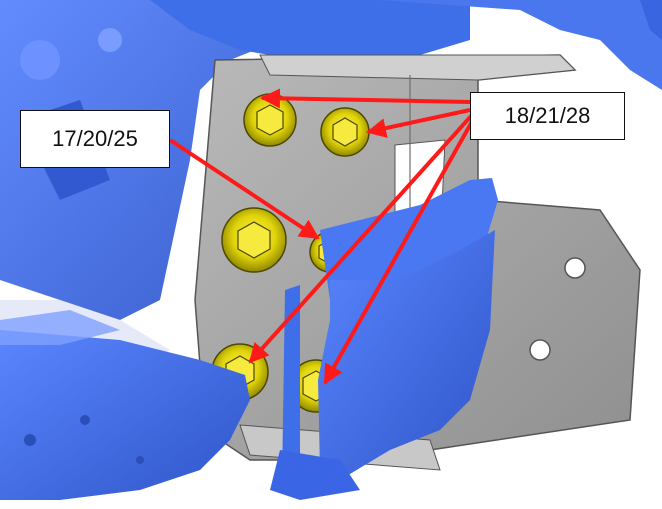  Describe the element at coordinates (244, 189) in the screenshot. I see `arrow-to-bolt-middle-right` at that location.